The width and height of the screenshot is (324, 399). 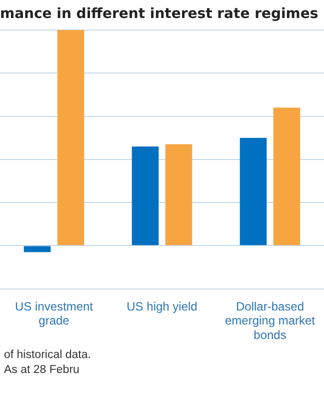 What do you see at coordinates (270, 320) in the screenshot?
I see `x-tick-label: Dollar-based emerging market bonds` at bounding box center [270, 320].